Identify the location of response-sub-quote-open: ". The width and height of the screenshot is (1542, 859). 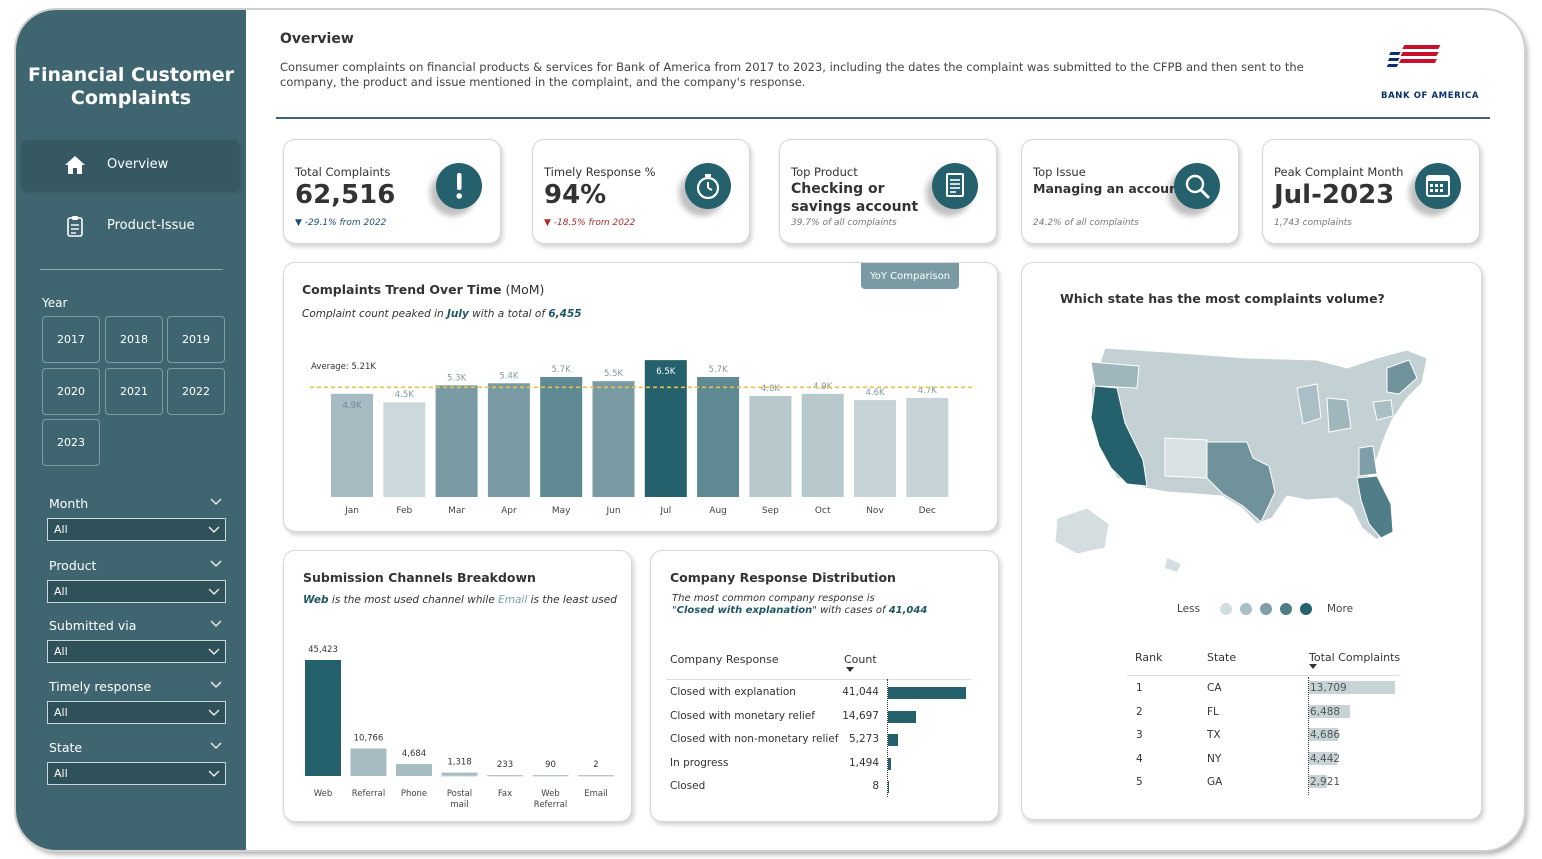
(674, 610).